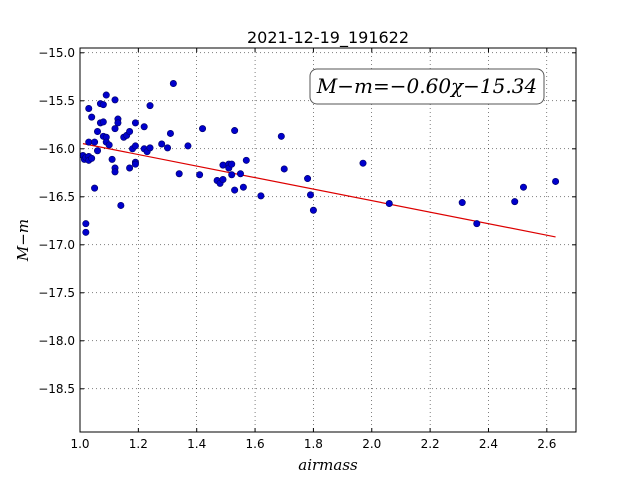 The height and width of the screenshot is (480, 640). Describe the element at coordinates (56, 221) in the screenshot. I see `y-tick-labels: −15.0 −15.5 −16.0 −16.5 −17.0 −17.5 −18.0 −18.5` at that location.